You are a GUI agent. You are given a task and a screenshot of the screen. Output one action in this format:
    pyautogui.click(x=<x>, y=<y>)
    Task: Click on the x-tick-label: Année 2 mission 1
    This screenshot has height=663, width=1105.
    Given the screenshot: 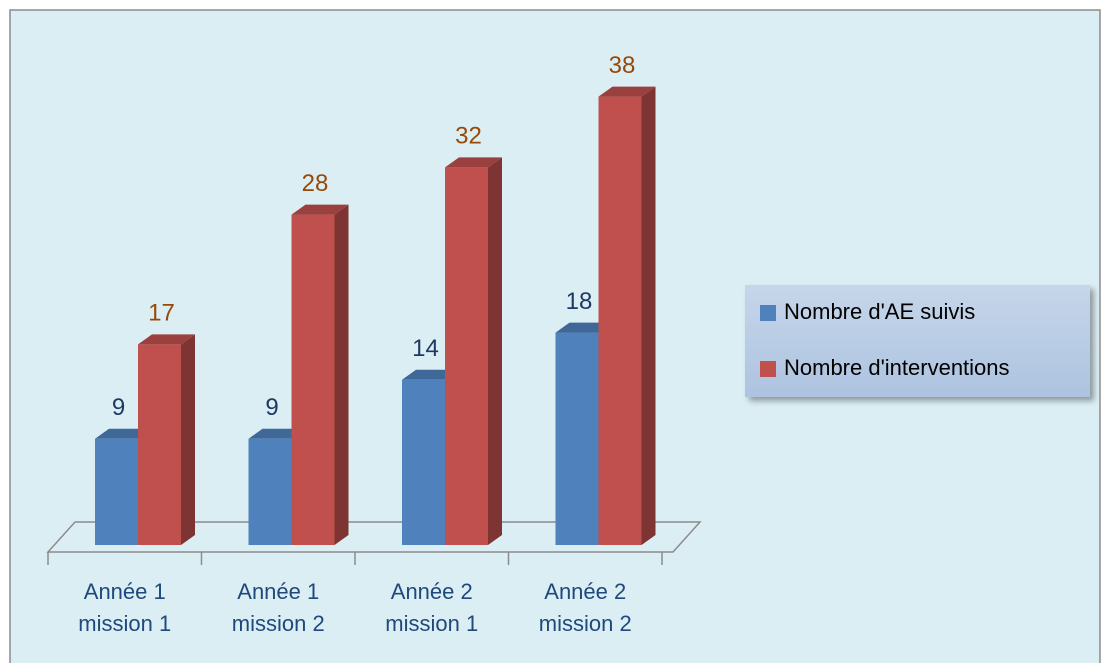 What is the action you would take?
    pyautogui.click(x=432, y=607)
    